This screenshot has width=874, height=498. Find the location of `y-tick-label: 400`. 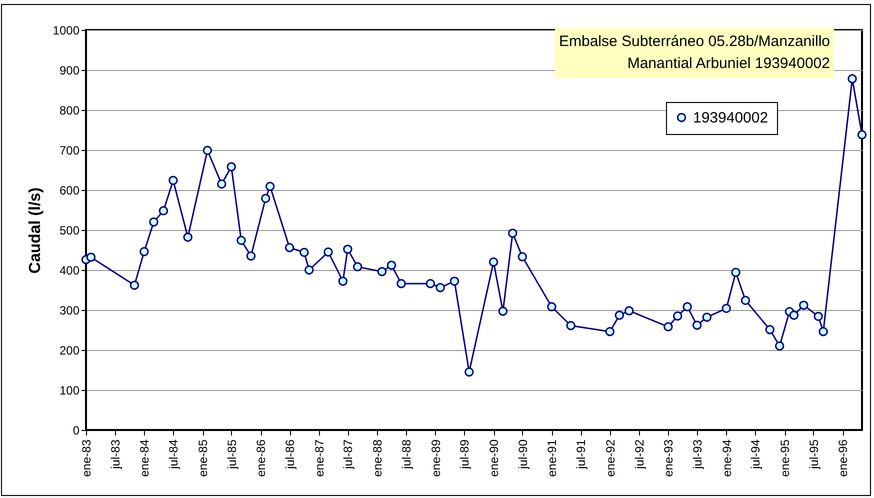

y-tick-label: 400 is located at coordinates (69, 271).